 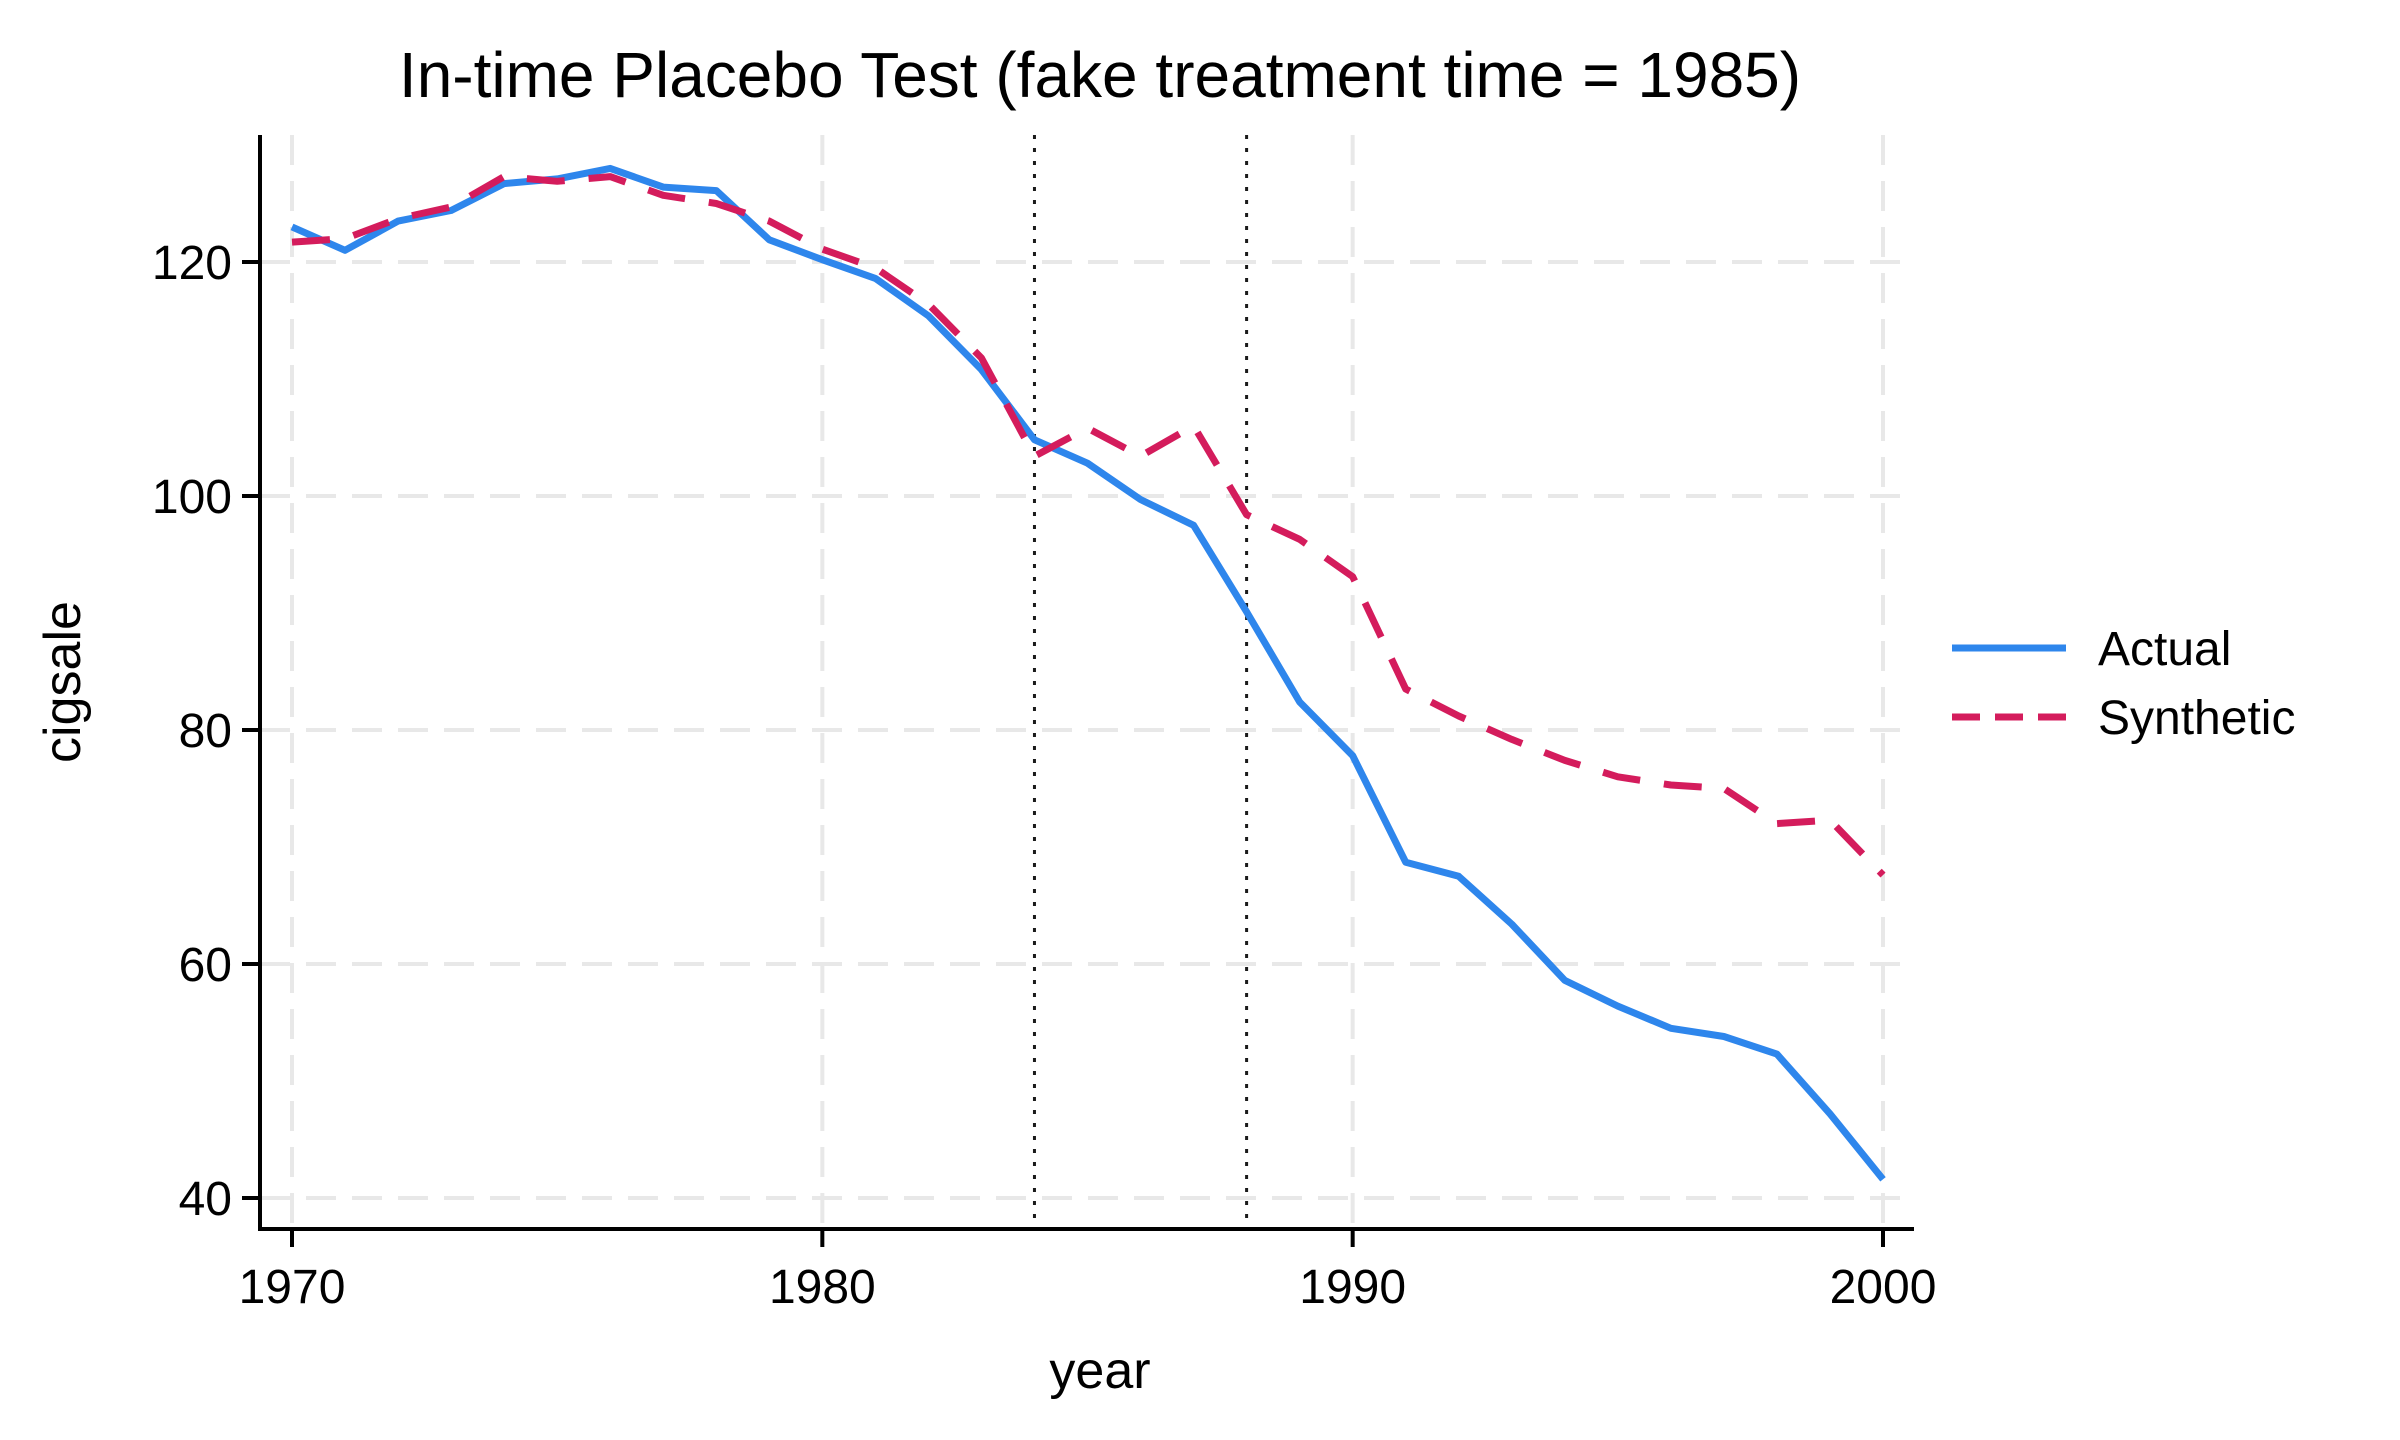 I want to click on x-tick-label: 1970, so click(x=292, y=1287).